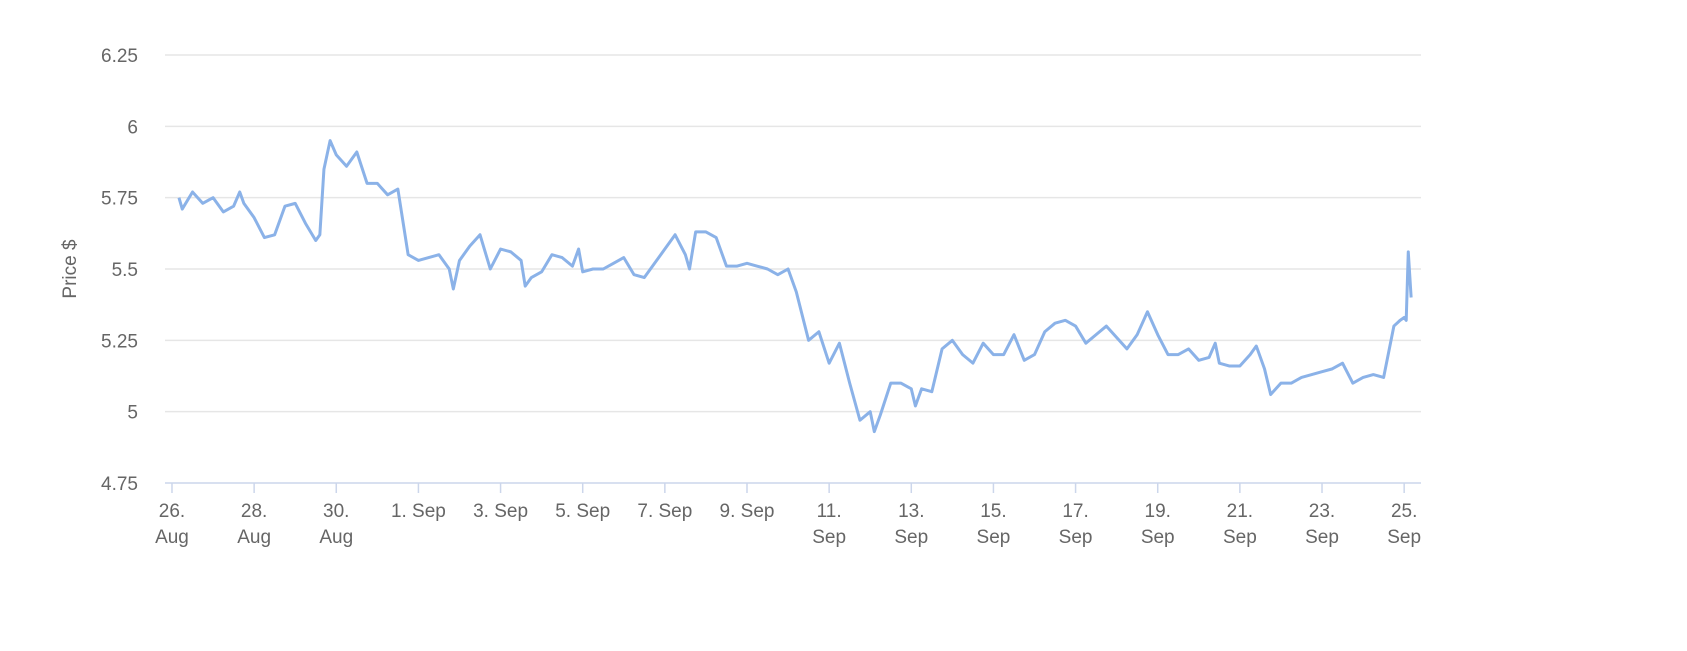  I want to click on y-tick-label: 5, so click(132, 413).